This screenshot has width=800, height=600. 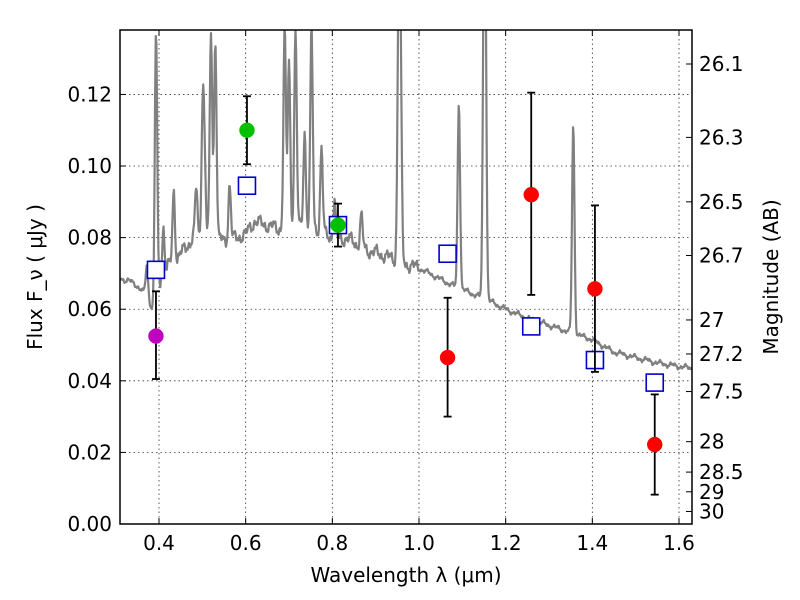 What do you see at coordinates (721, 354) in the screenshot?
I see `mag-tick-label: 27.2` at bounding box center [721, 354].